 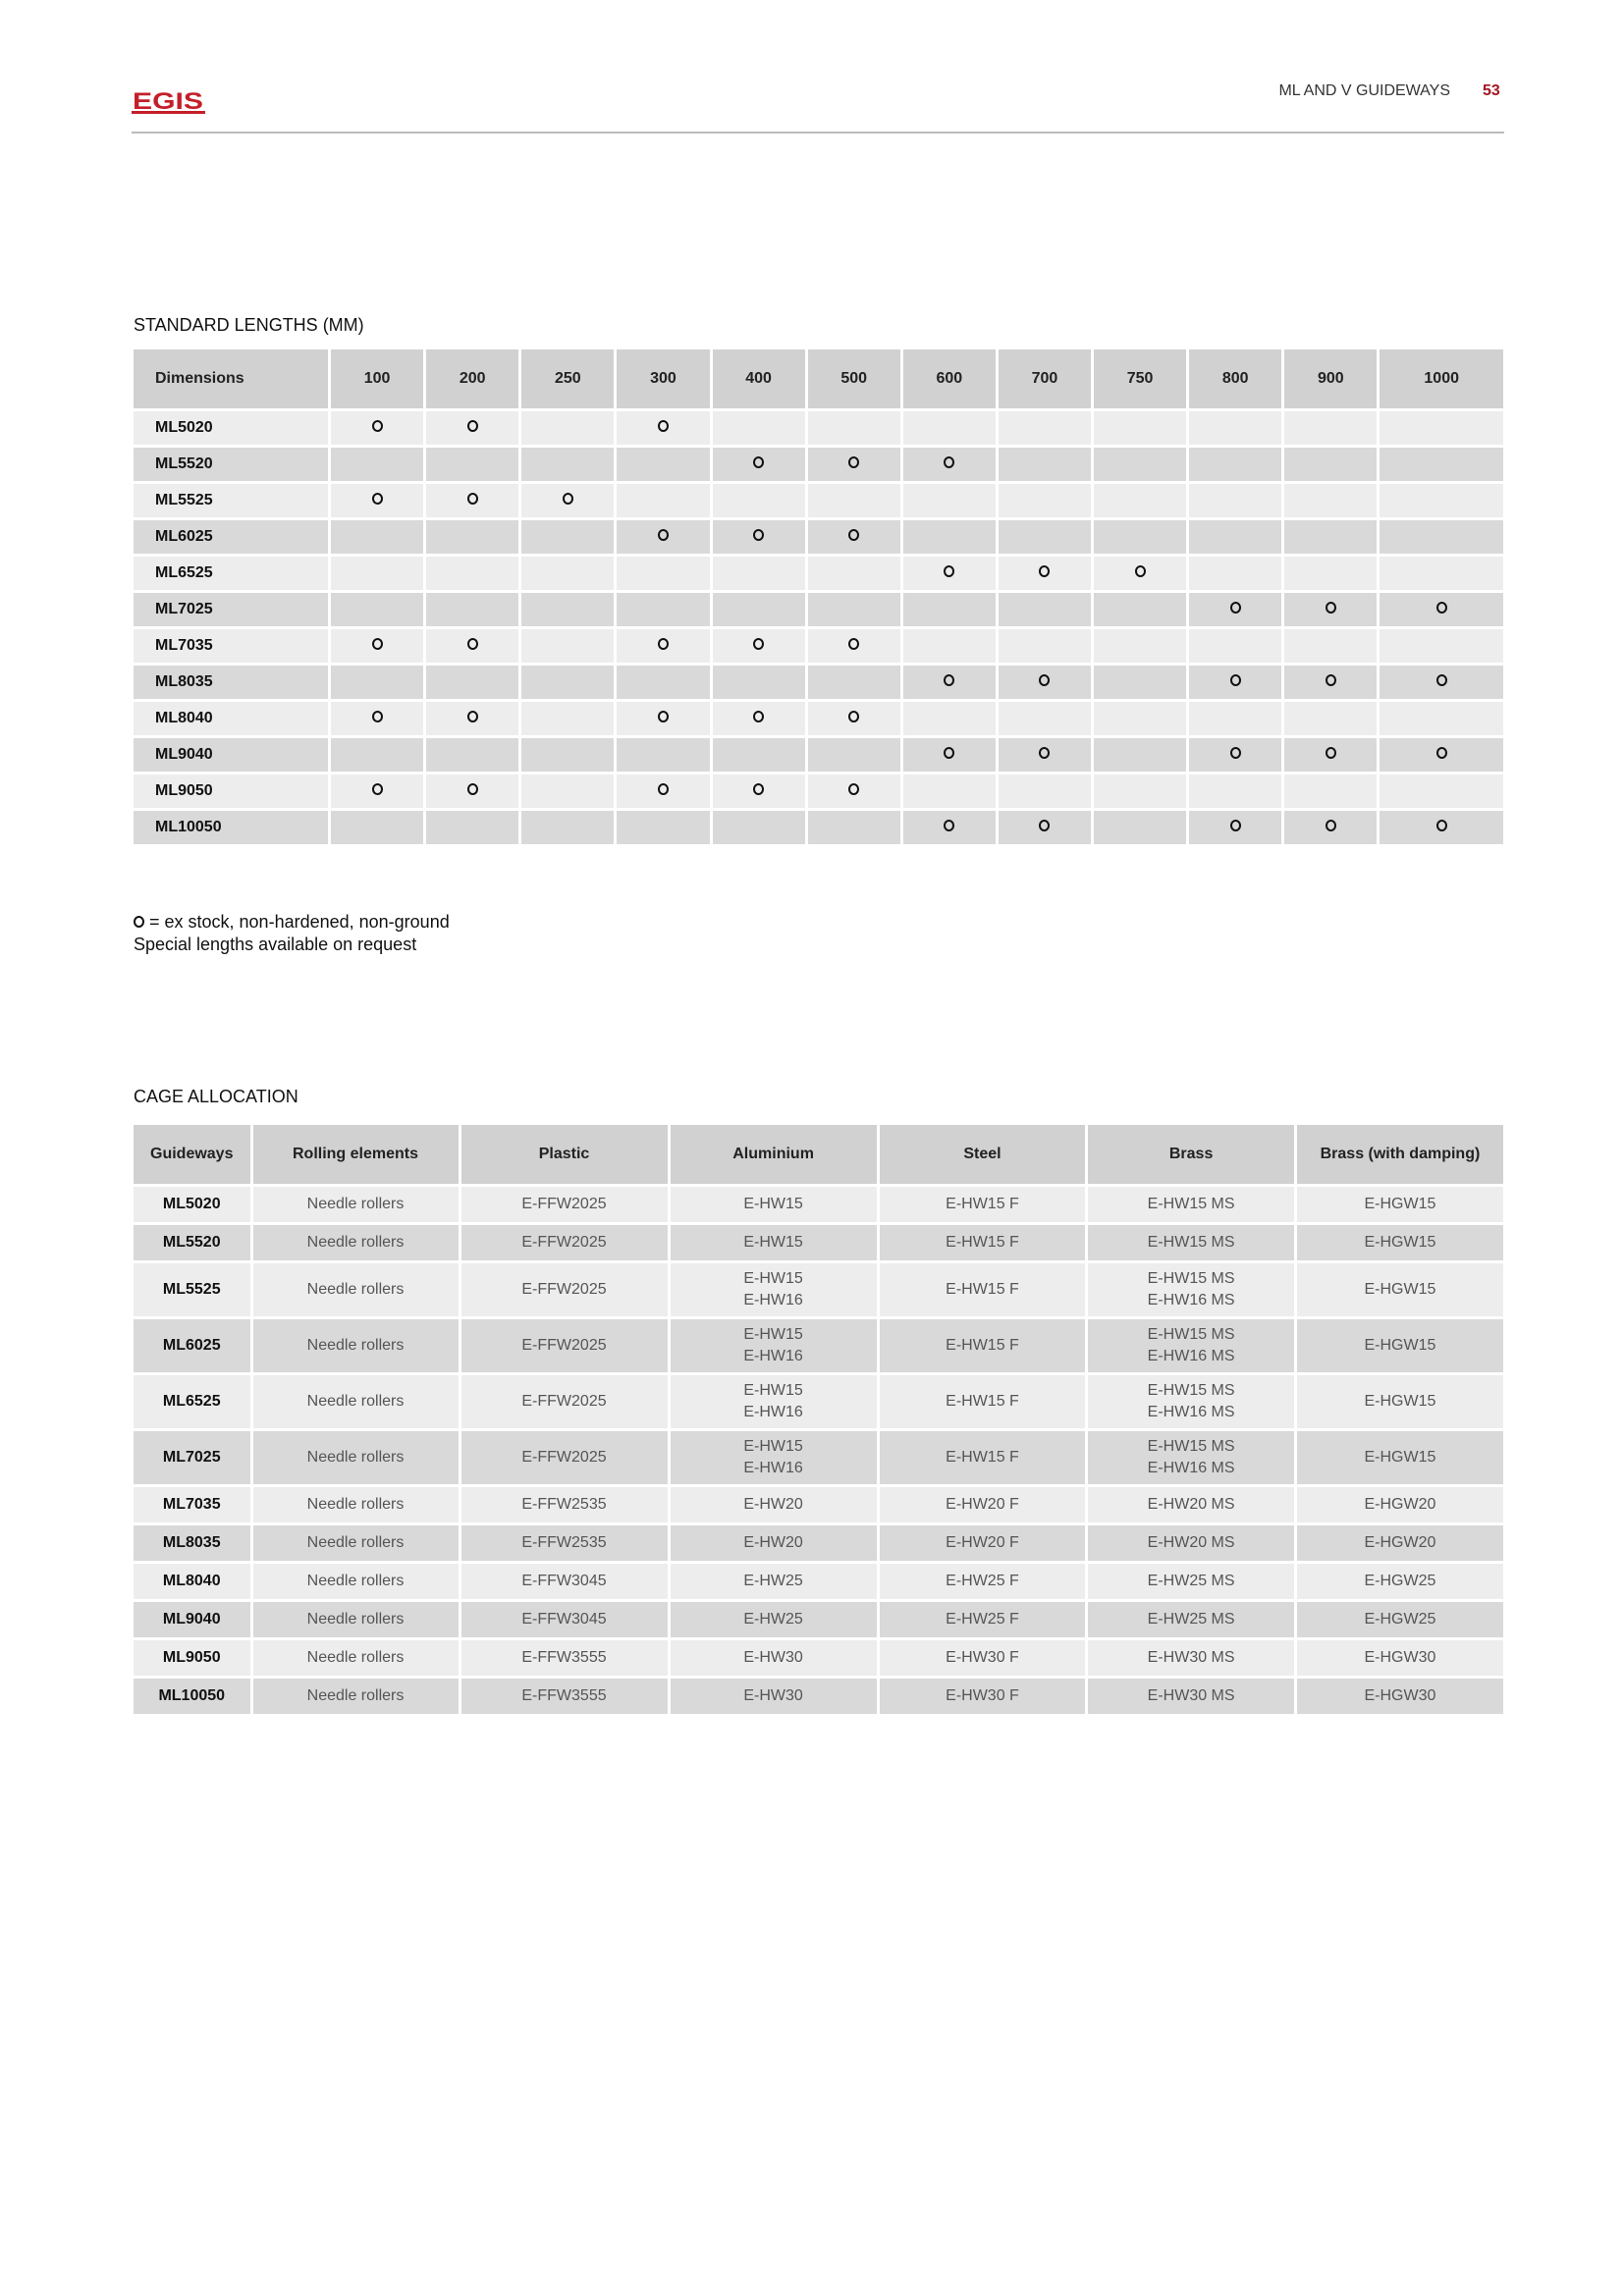 I want to click on column-header: 750, so click(x=1140, y=378).